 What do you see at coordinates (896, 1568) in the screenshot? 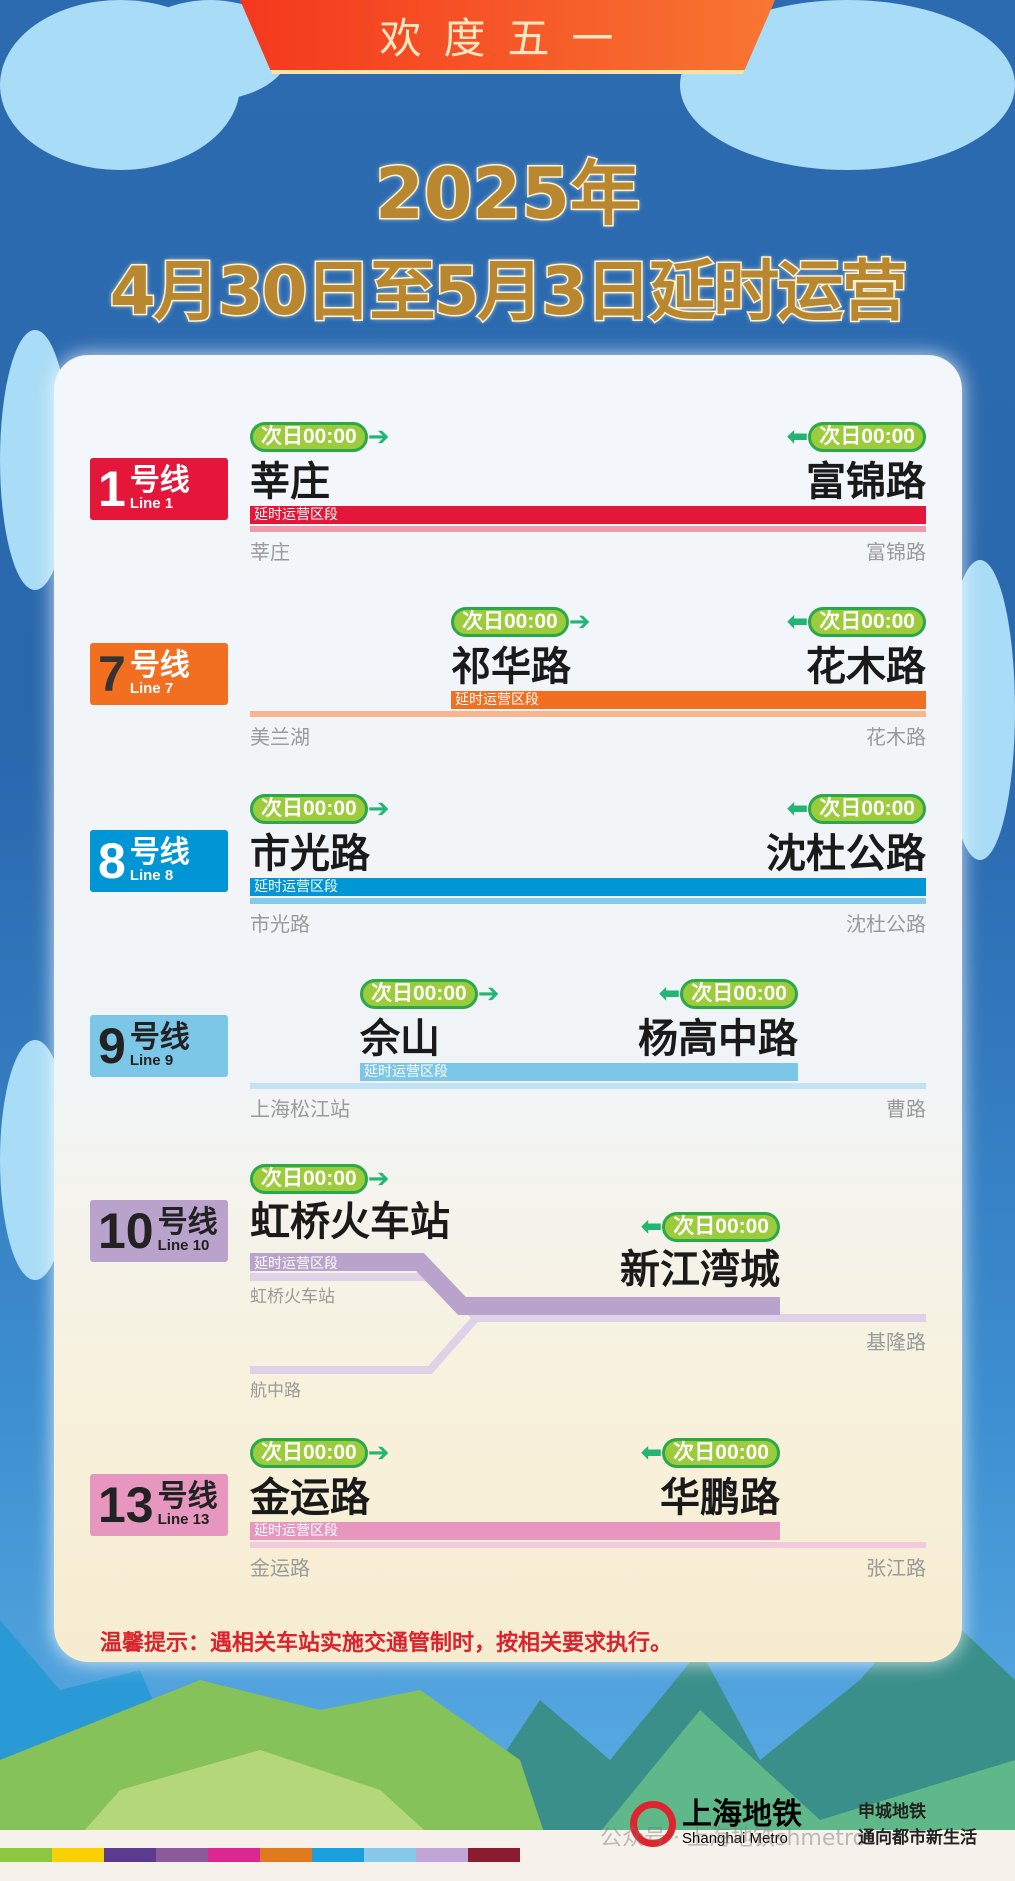
I see `route-end: 张江路` at bounding box center [896, 1568].